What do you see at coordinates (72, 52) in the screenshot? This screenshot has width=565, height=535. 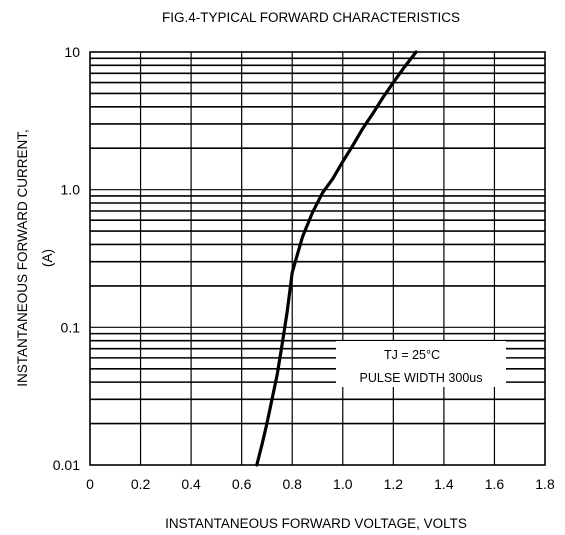 I see `y-tick-label: 10` at bounding box center [72, 52].